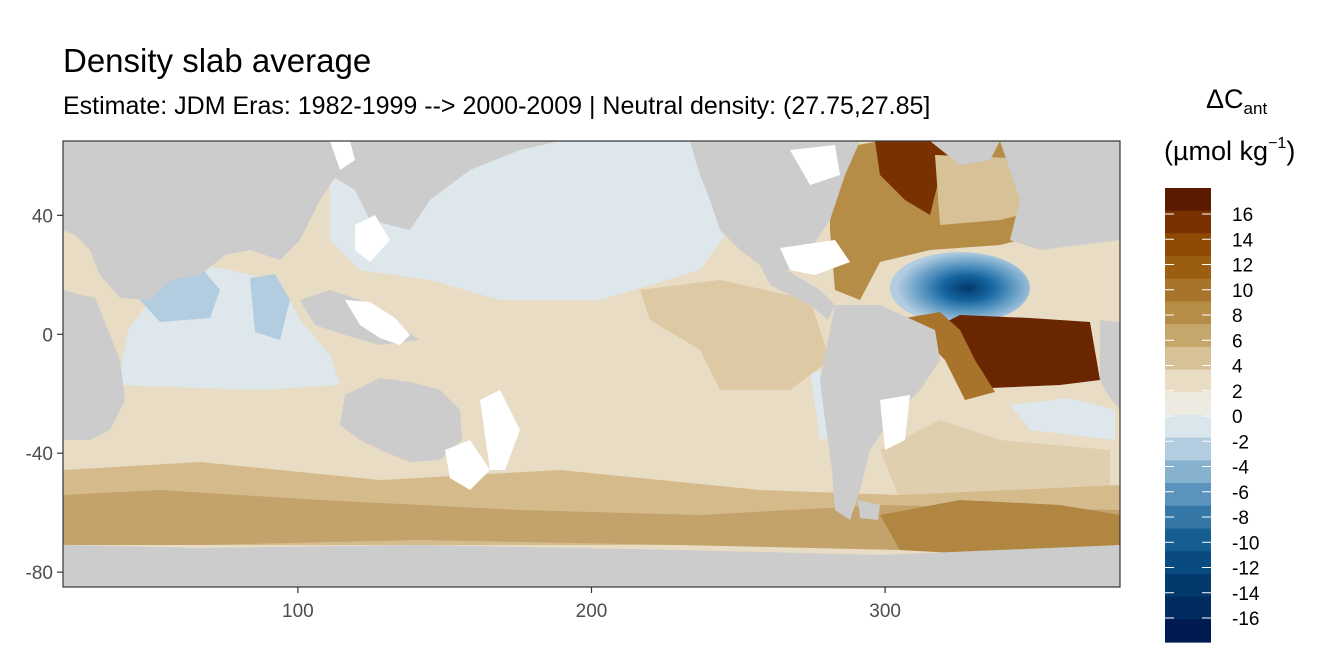 The height and width of the screenshot is (672, 1344). I want to click on greenland-land, so click(965, 153).